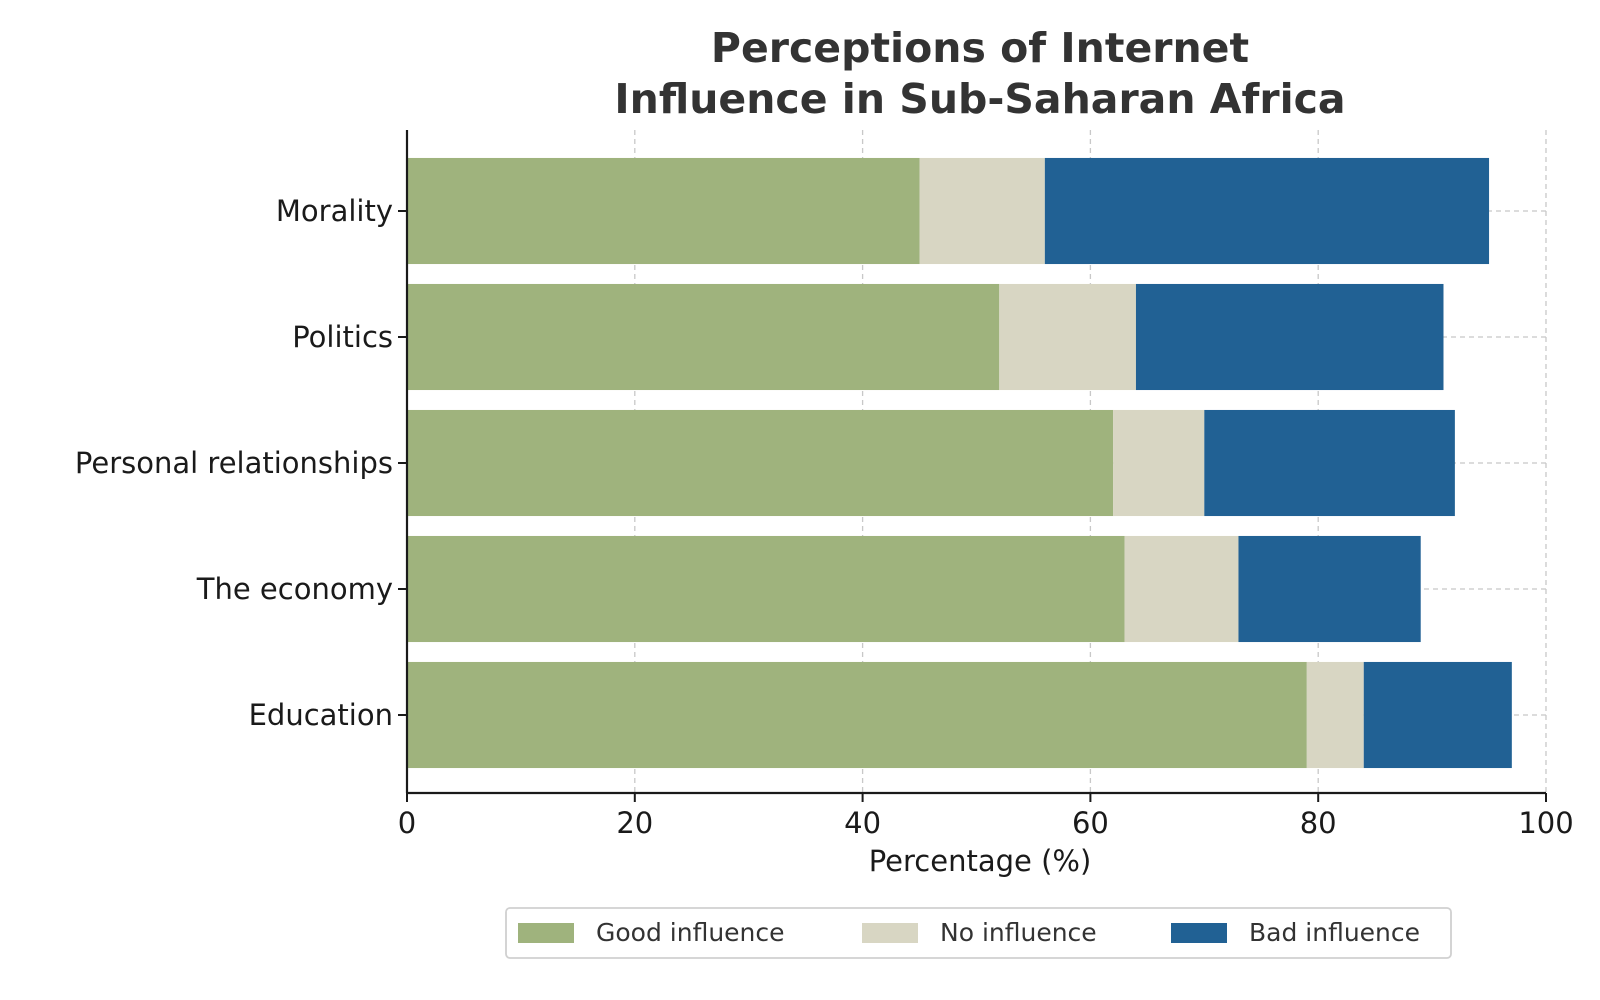 Image resolution: width=1600 pixels, height=1000 pixels. What do you see at coordinates (703, 337) in the screenshot?
I see `bar-politics-good-influence` at bounding box center [703, 337].